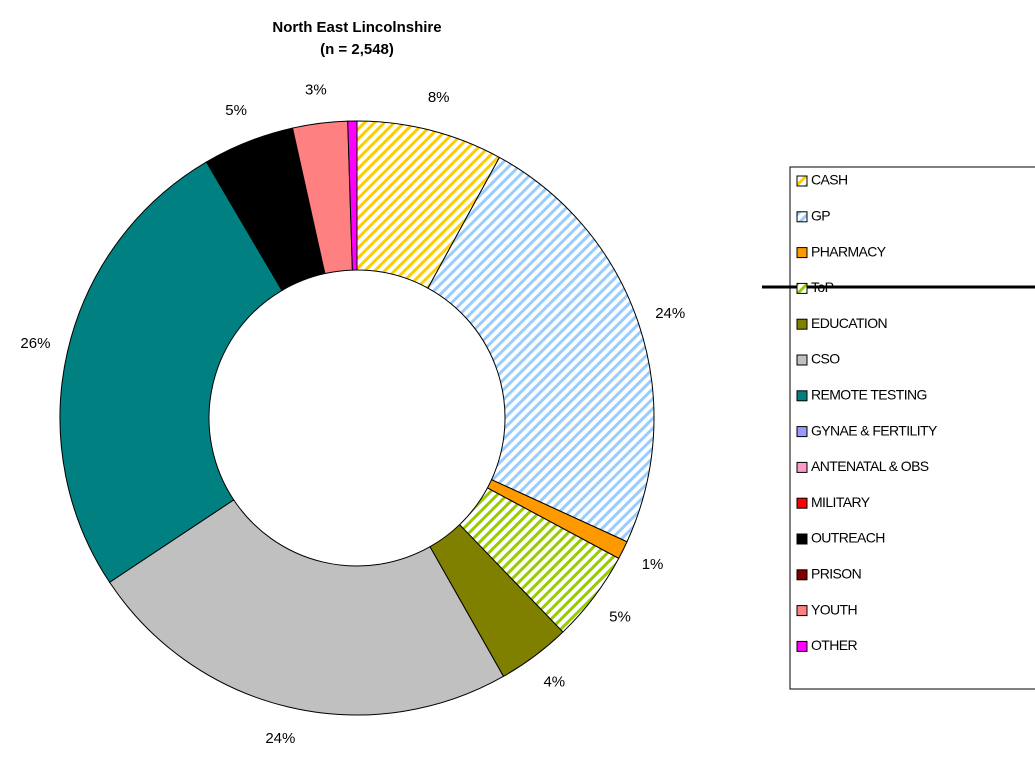 This screenshot has height=761, width=1035. What do you see at coordinates (820, 216) in the screenshot?
I see `legend-label: GP` at bounding box center [820, 216].